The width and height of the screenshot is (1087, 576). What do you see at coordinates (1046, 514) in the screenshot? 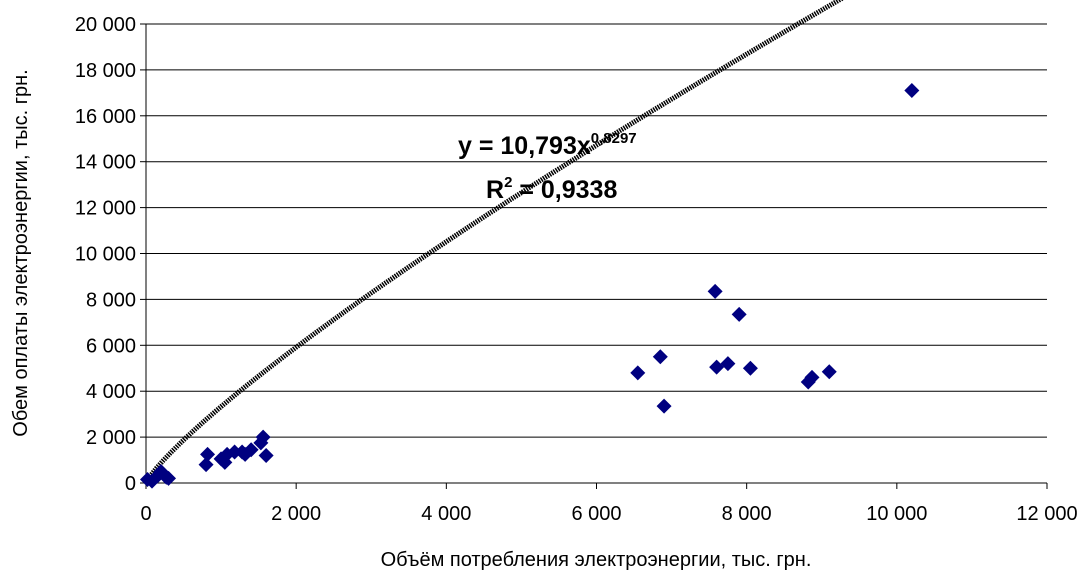
I see `x-tick-label: 12 000` at bounding box center [1046, 514].